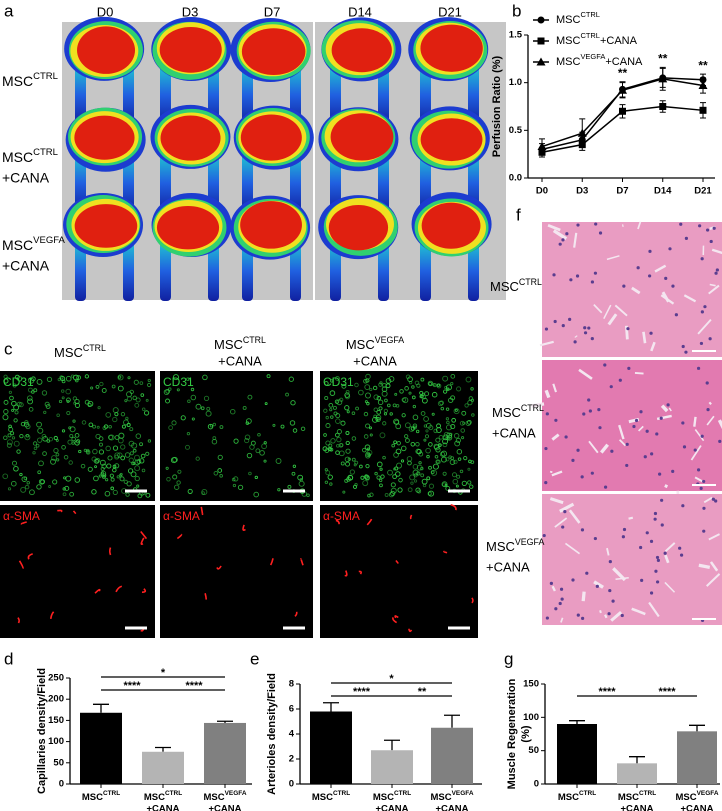 The image size is (722, 811). I want to click on y-tick-label: 200, so click(56, 699).